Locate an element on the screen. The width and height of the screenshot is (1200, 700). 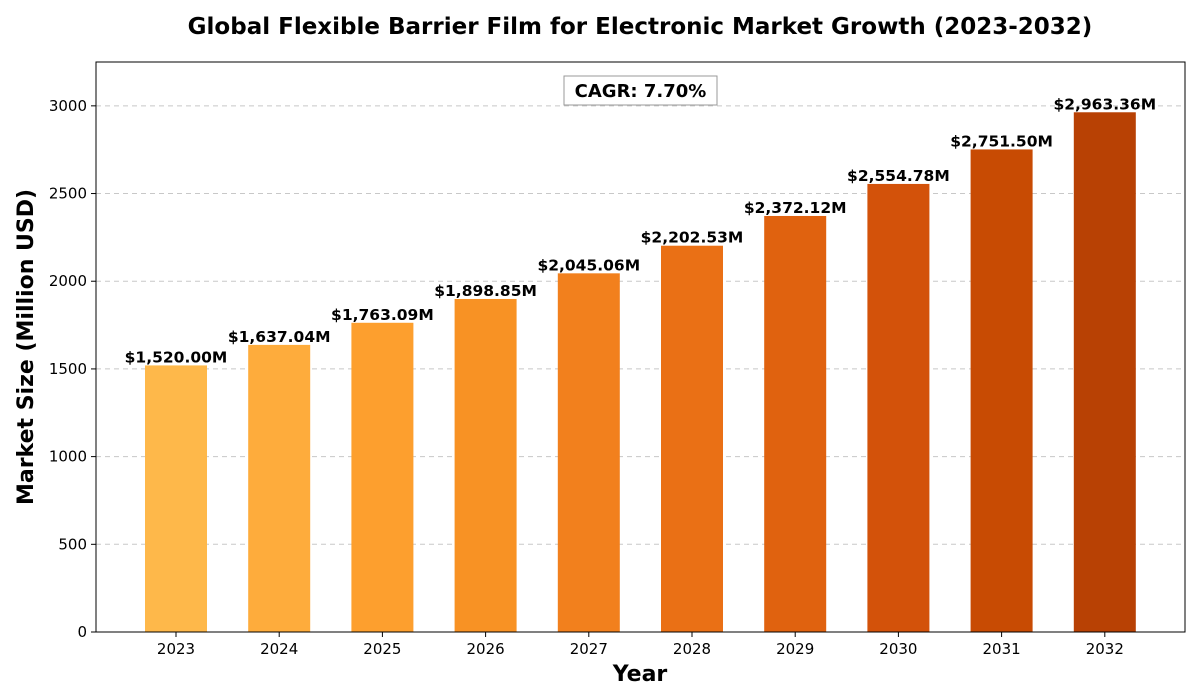
x-tick-label: 2032 is located at coordinates (1105, 649).